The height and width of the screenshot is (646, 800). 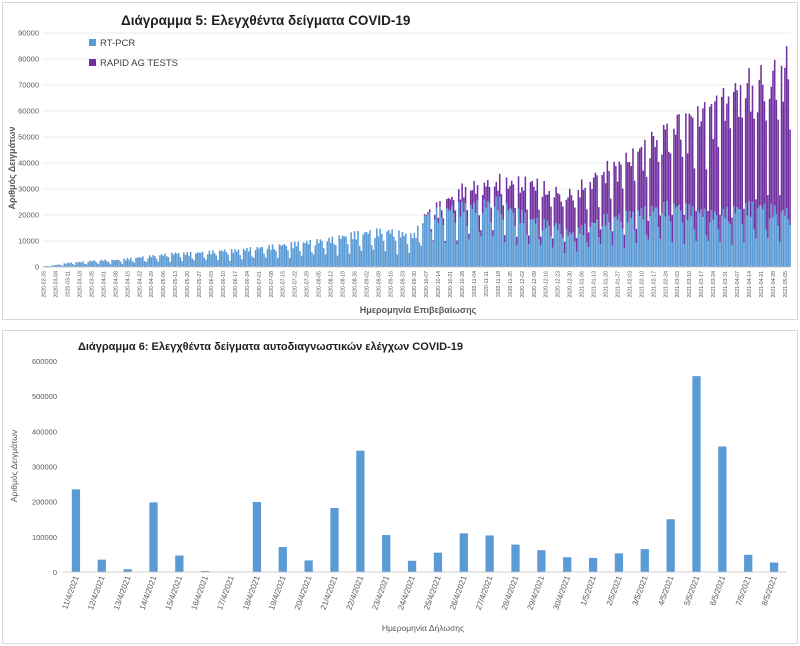 What do you see at coordinates (690, 284) in the screenshot?
I see `chart5-x-tick-label: 2021-03-10` at bounding box center [690, 284].